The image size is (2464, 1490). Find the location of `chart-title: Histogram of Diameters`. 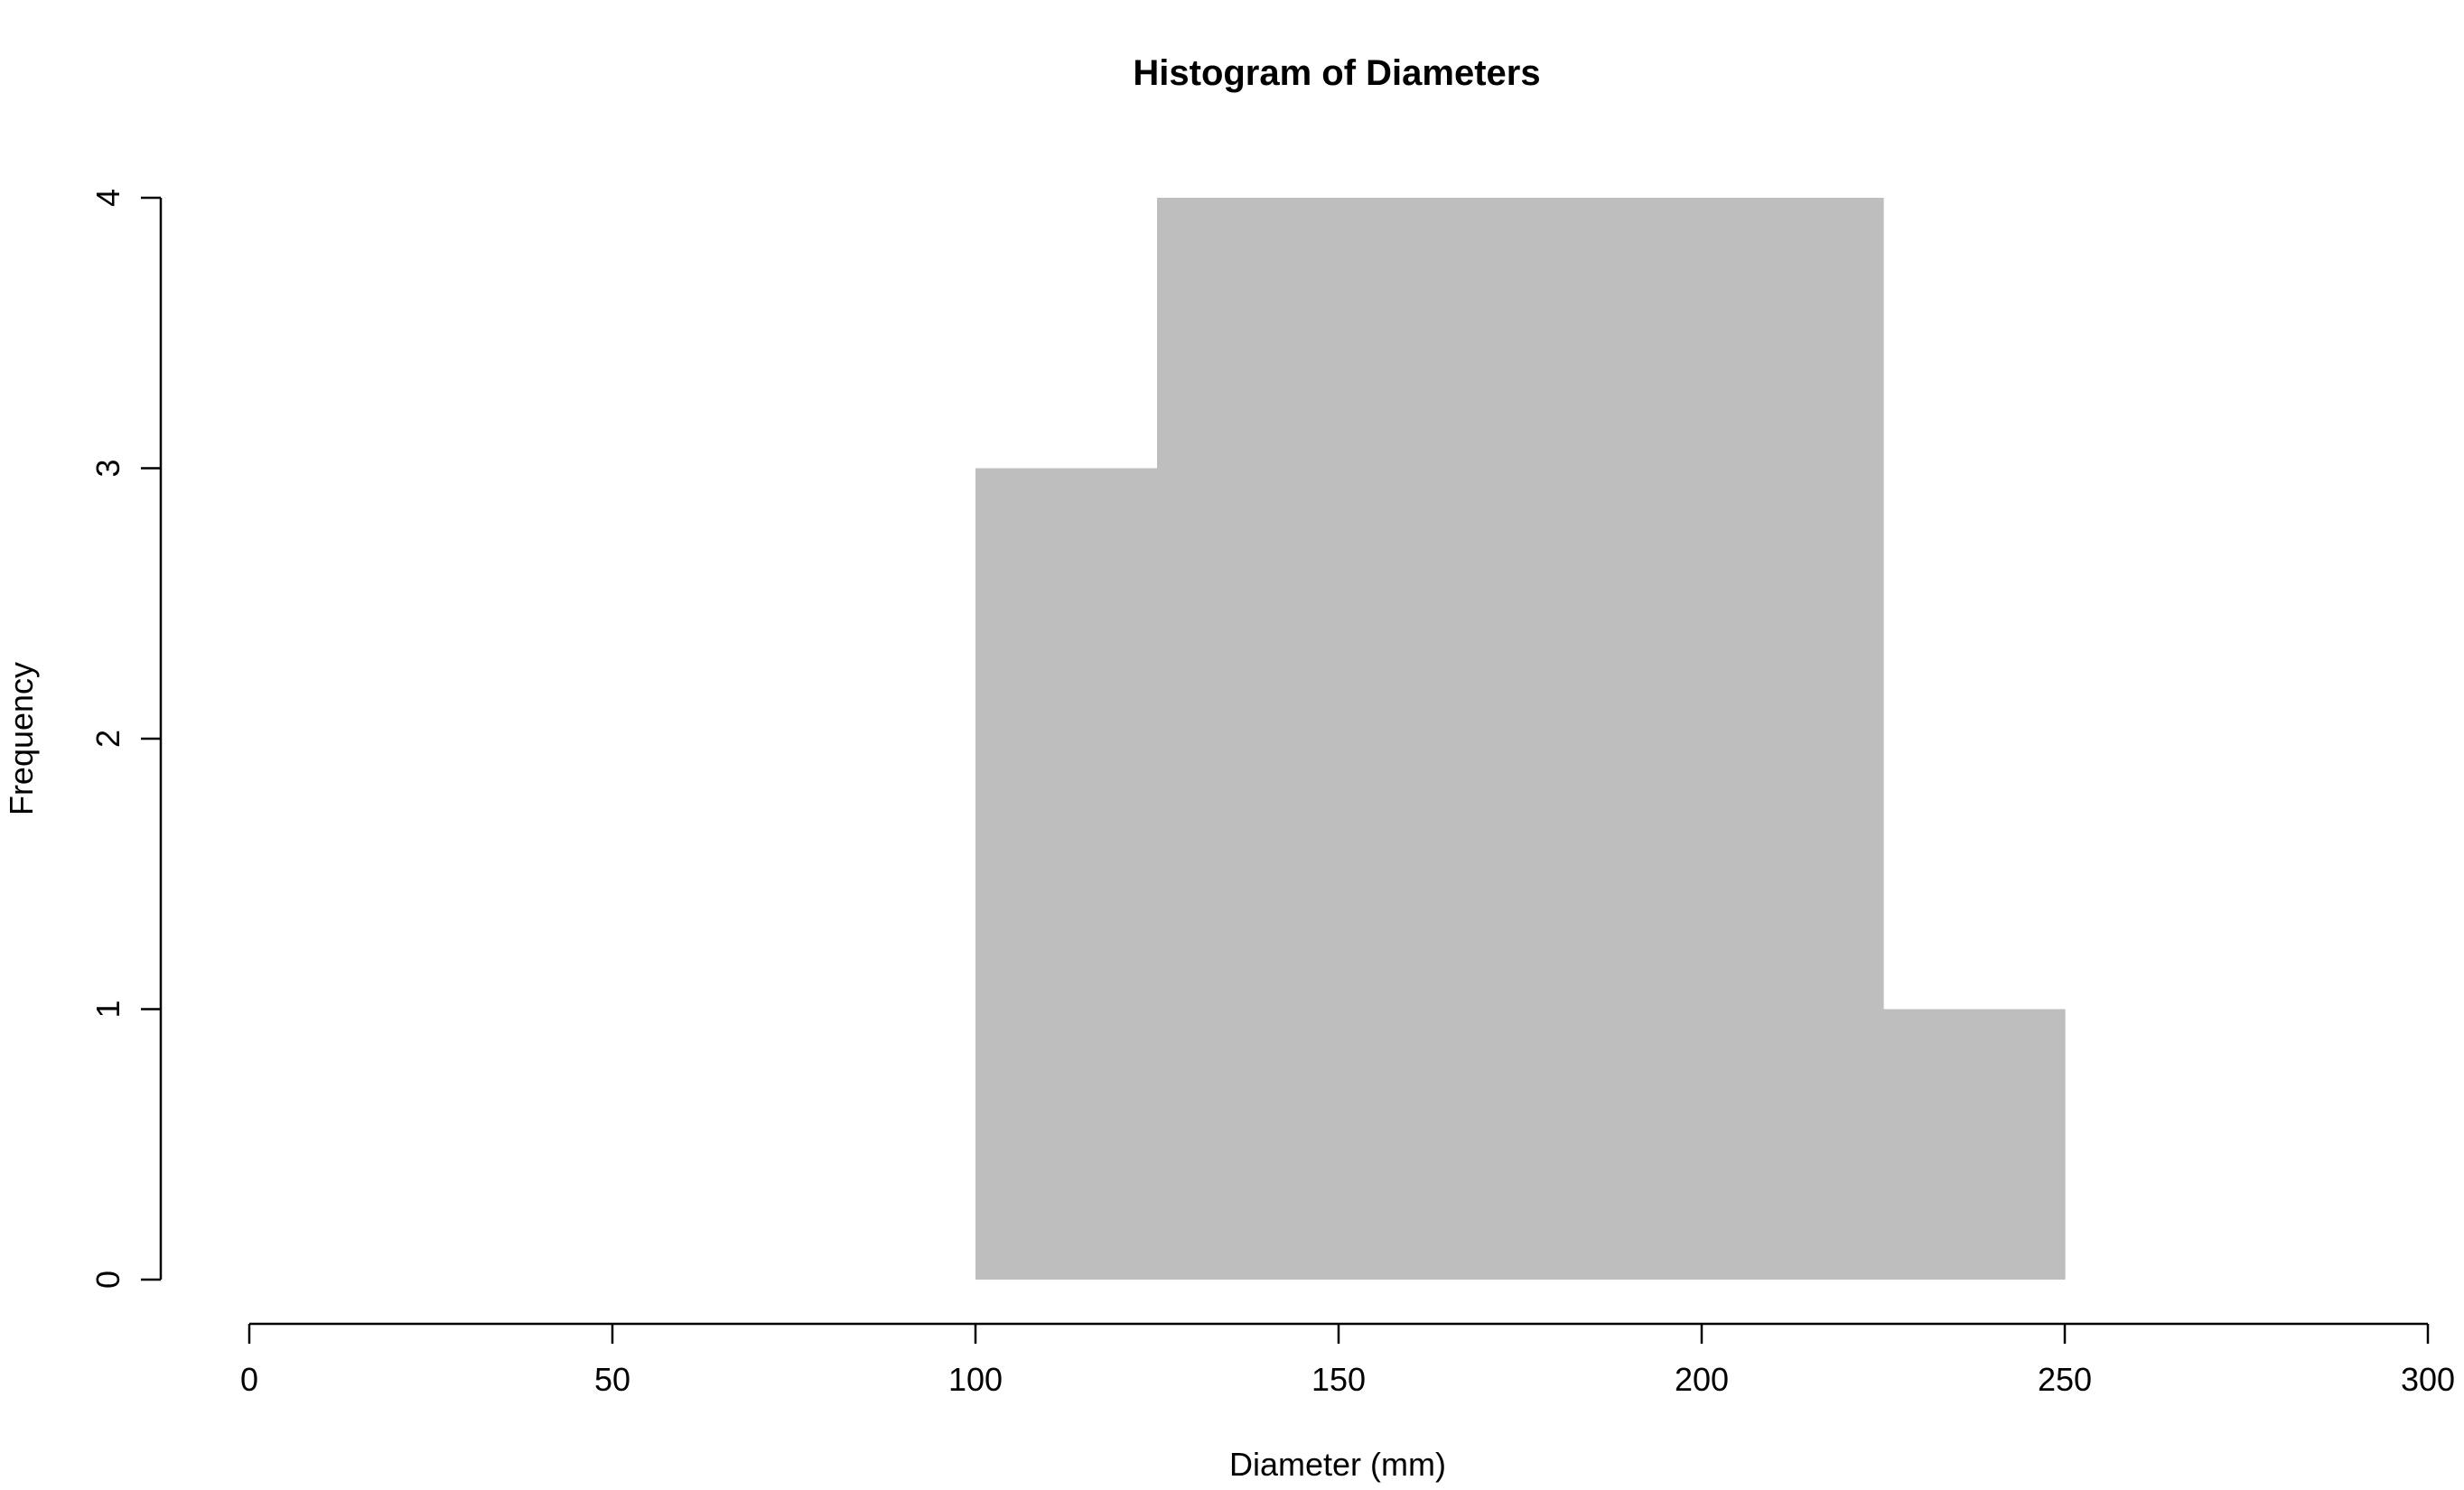

chart-title: Histogram of Diameters is located at coordinates (1336, 73).